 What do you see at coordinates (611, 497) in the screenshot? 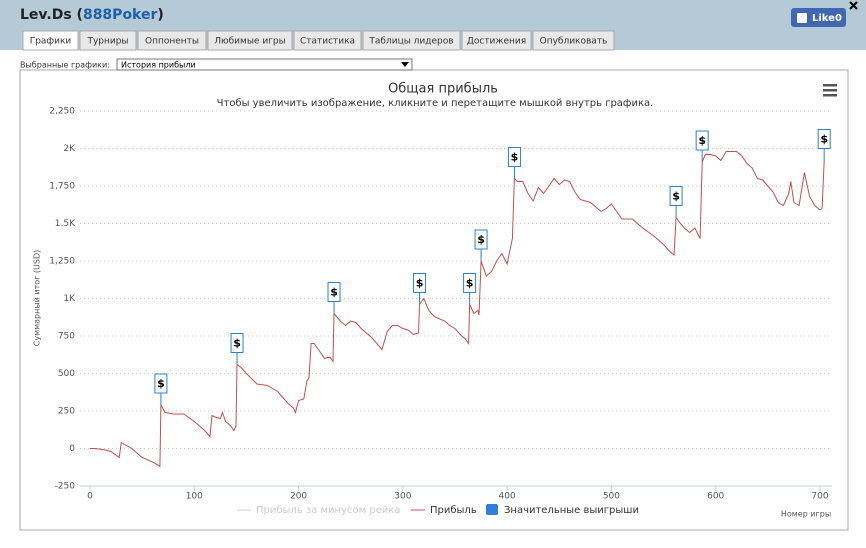
I see `x-tick-label: 500` at bounding box center [611, 497].